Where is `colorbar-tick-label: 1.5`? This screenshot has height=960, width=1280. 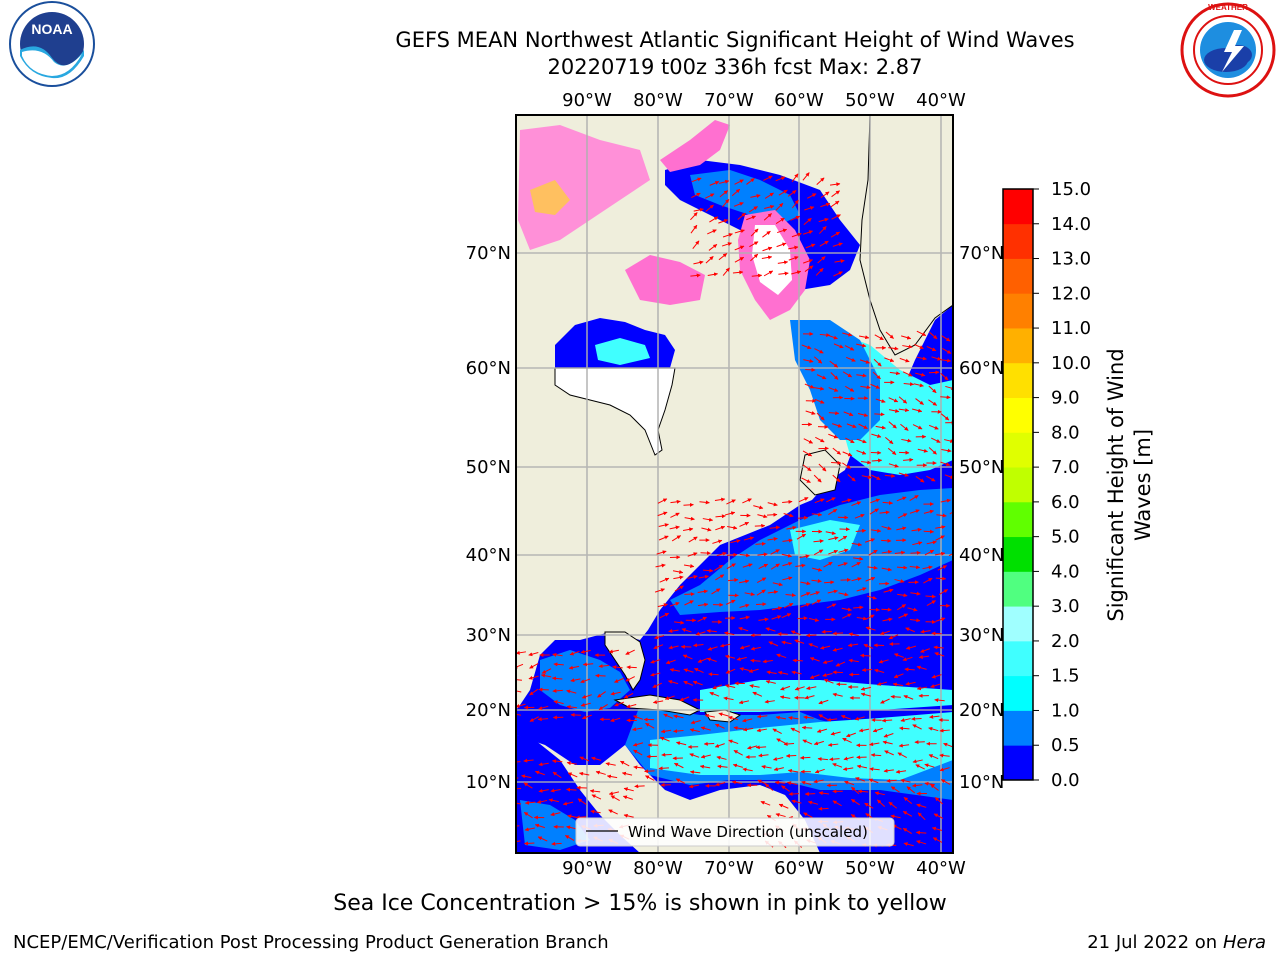 colorbar-tick-label: 1.5 is located at coordinates (1065, 676).